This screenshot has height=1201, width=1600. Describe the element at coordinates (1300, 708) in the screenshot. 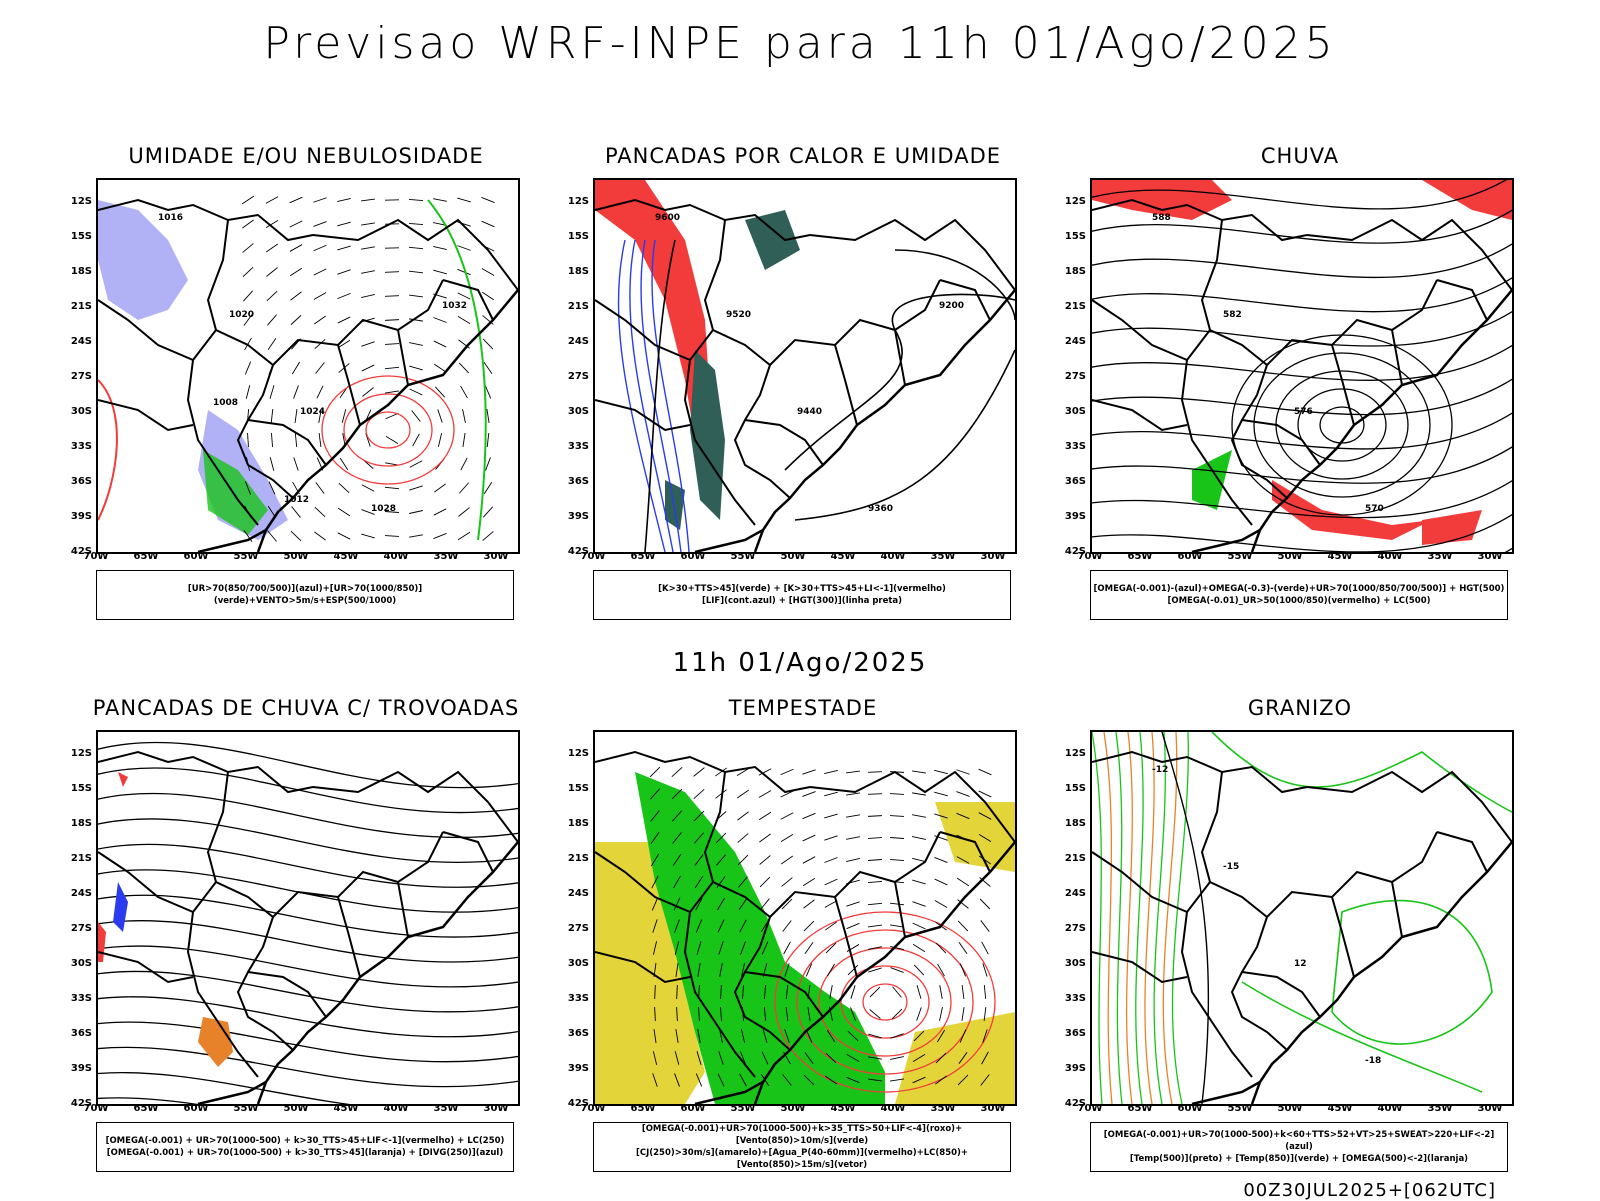

I see `panel-title: GRANIZO` at that location.